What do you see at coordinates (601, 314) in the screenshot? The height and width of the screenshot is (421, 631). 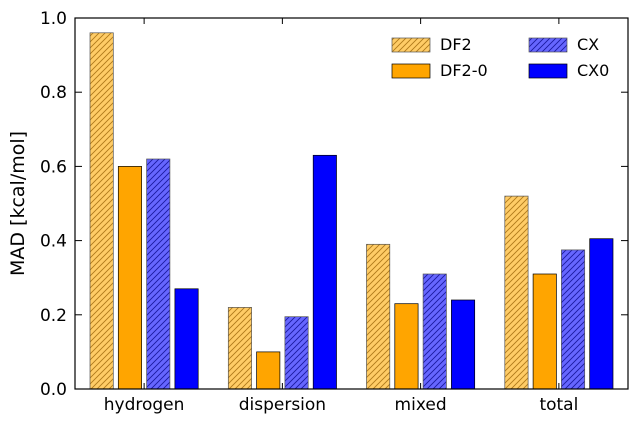 I see `bar-cx0-total` at bounding box center [601, 314].